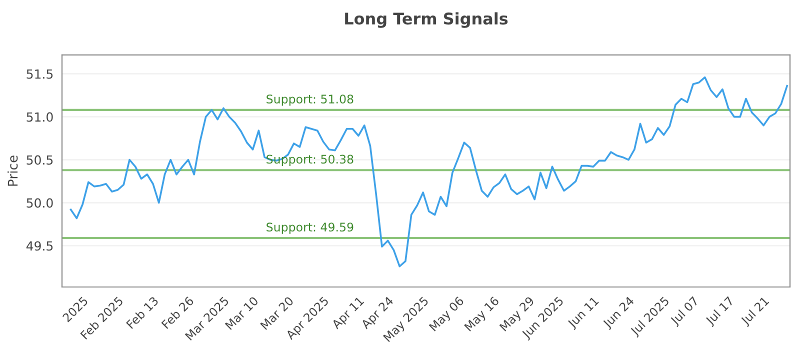 This screenshot has width=800, height=350. What do you see at coordinates (720, 312) in the screenshot?
I see `x-tick-label: Jul 17` at bounding box center [720, 312].